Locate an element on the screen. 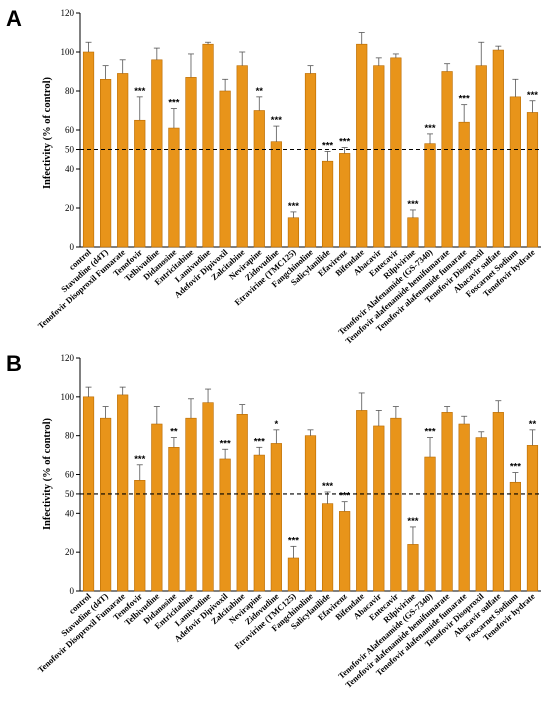 This screenshot has height=723, width=550. panel-b-label: B is located at coordinates (14, 363).